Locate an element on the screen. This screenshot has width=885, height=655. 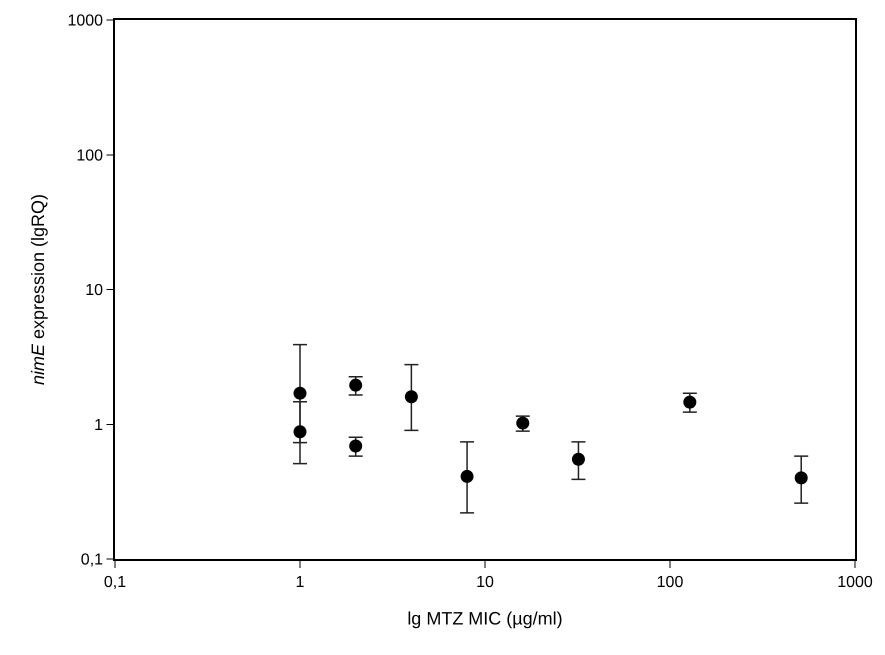
y-axis-title: nimE expression (lgRQ) is located at coordinates (38, 290).